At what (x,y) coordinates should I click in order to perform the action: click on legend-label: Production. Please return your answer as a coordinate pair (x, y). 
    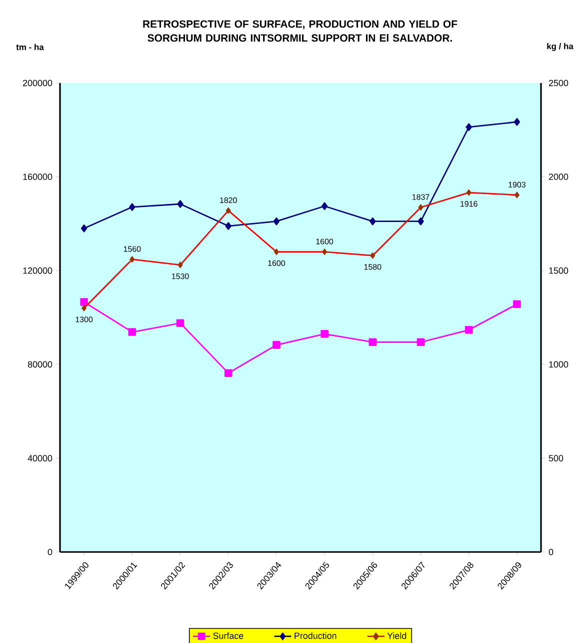
    Looking at the image, I should click on (315, 635).